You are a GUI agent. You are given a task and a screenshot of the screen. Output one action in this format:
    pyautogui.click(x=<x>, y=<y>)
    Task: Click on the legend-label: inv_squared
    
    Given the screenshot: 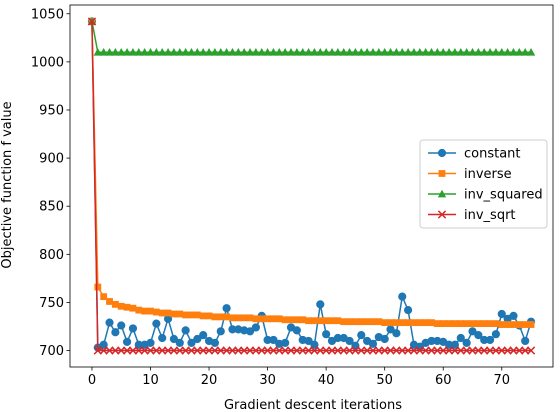 What is the action you would take?
    pyautogui.click(x=503, y=195)
    